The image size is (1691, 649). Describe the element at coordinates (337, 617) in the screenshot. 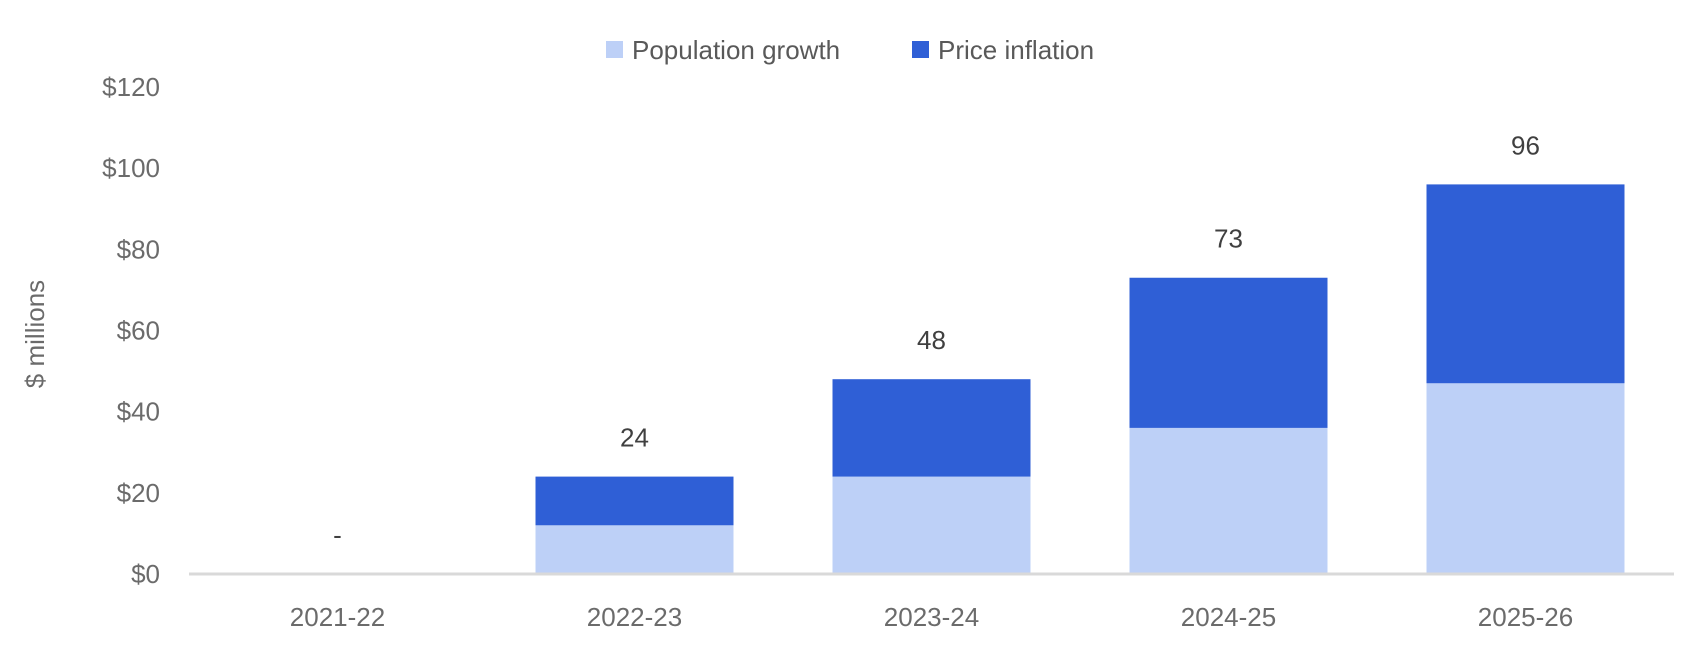

I see `x-tick-label: 2021-22` at that location.